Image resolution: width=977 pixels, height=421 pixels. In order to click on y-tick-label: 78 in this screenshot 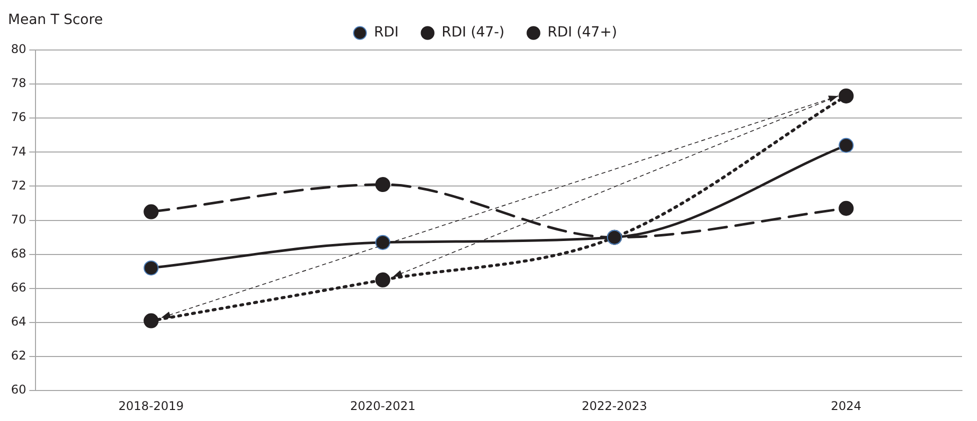, I will do `click(18, 83)`.